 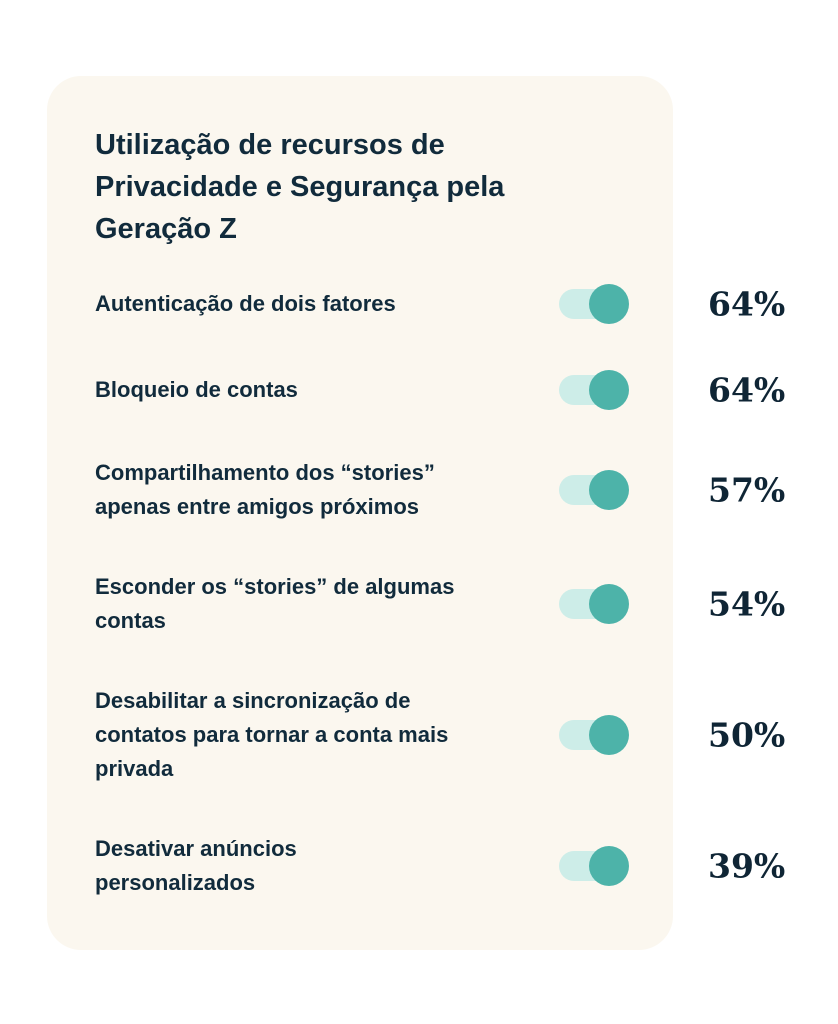 I want to click on feature-label: Desativar anúncios personalizados, so click(x=196, y=865).